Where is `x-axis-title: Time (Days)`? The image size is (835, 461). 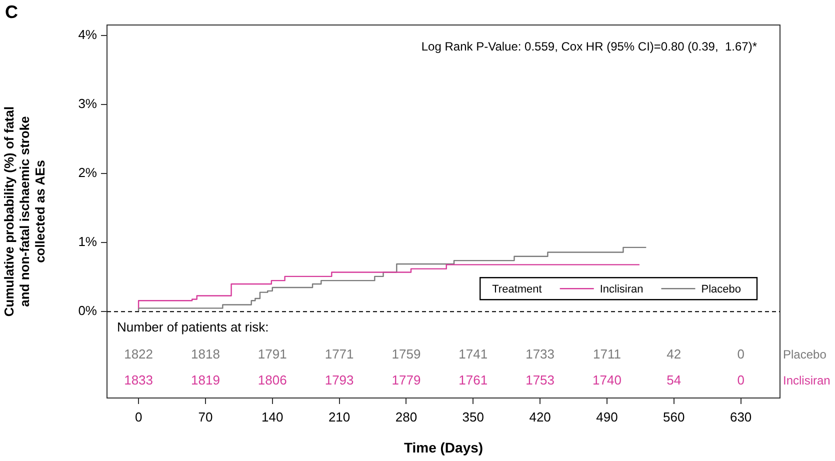 x-axis-title: Time (Days) is located at coordinates (444, 447).